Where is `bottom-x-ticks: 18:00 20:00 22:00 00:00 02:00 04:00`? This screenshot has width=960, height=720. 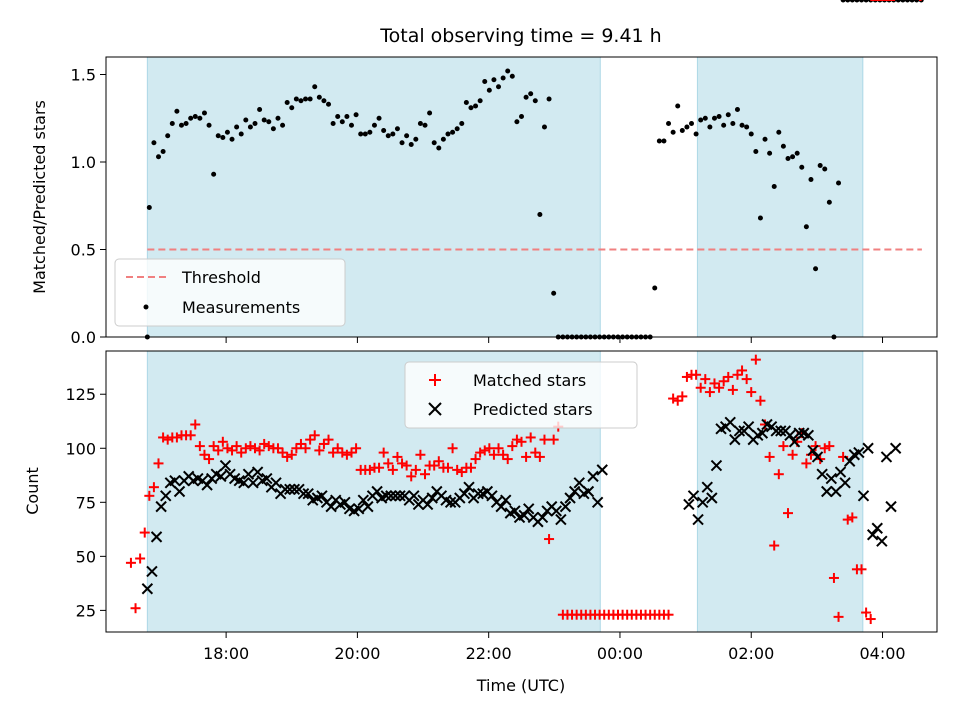 bottom-x-ticks: 18:00 20:00 22:00 00:00 02:00 04:00 is located at coordinates (554, 647).